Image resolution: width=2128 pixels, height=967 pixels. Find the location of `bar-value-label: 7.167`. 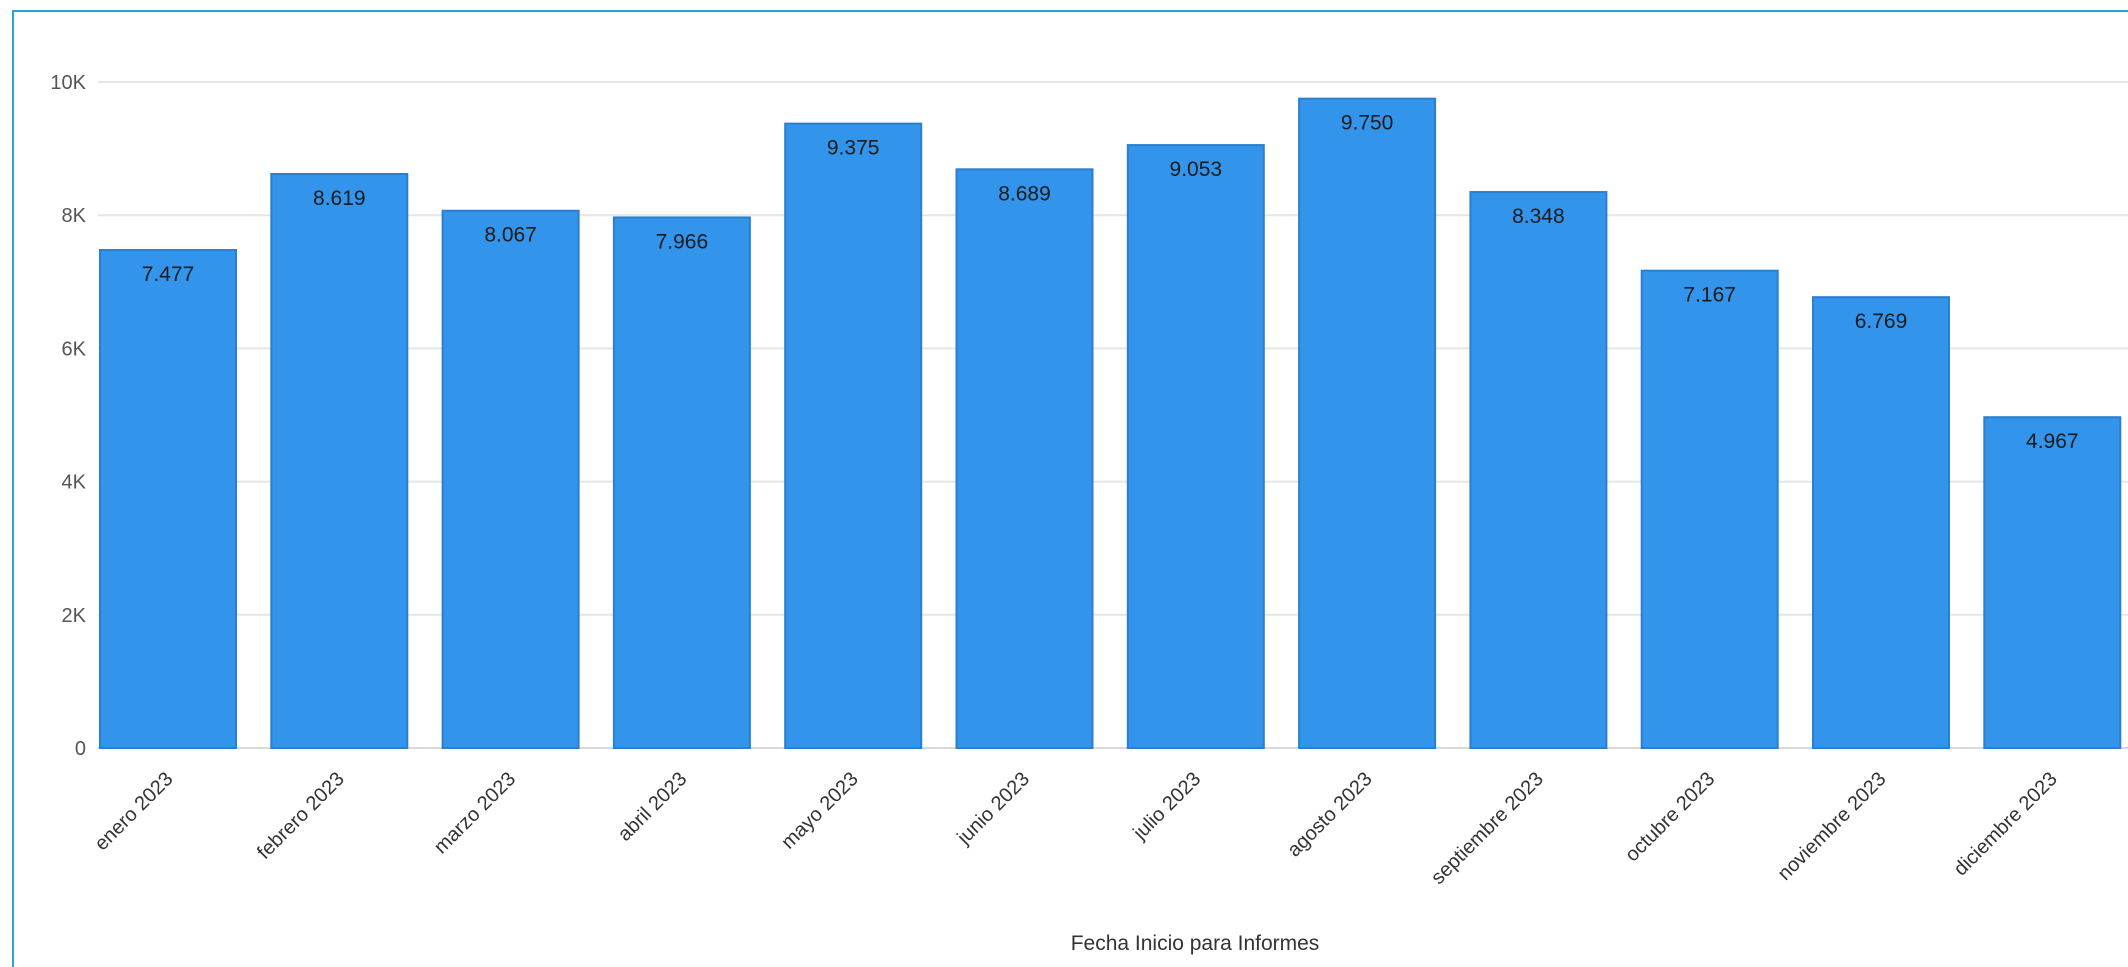

bar-value-label: 7.167 is located at coordinates (1709, 295).